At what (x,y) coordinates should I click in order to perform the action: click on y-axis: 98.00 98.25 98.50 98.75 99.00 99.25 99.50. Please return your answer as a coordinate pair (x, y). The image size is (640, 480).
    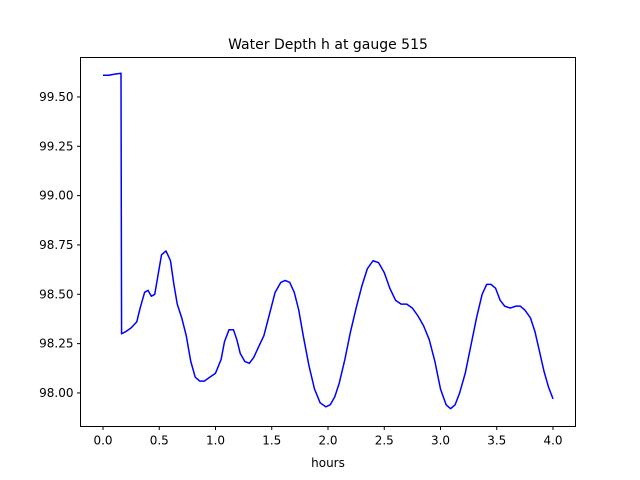
    Looking at the image, I should click on (60, 245).